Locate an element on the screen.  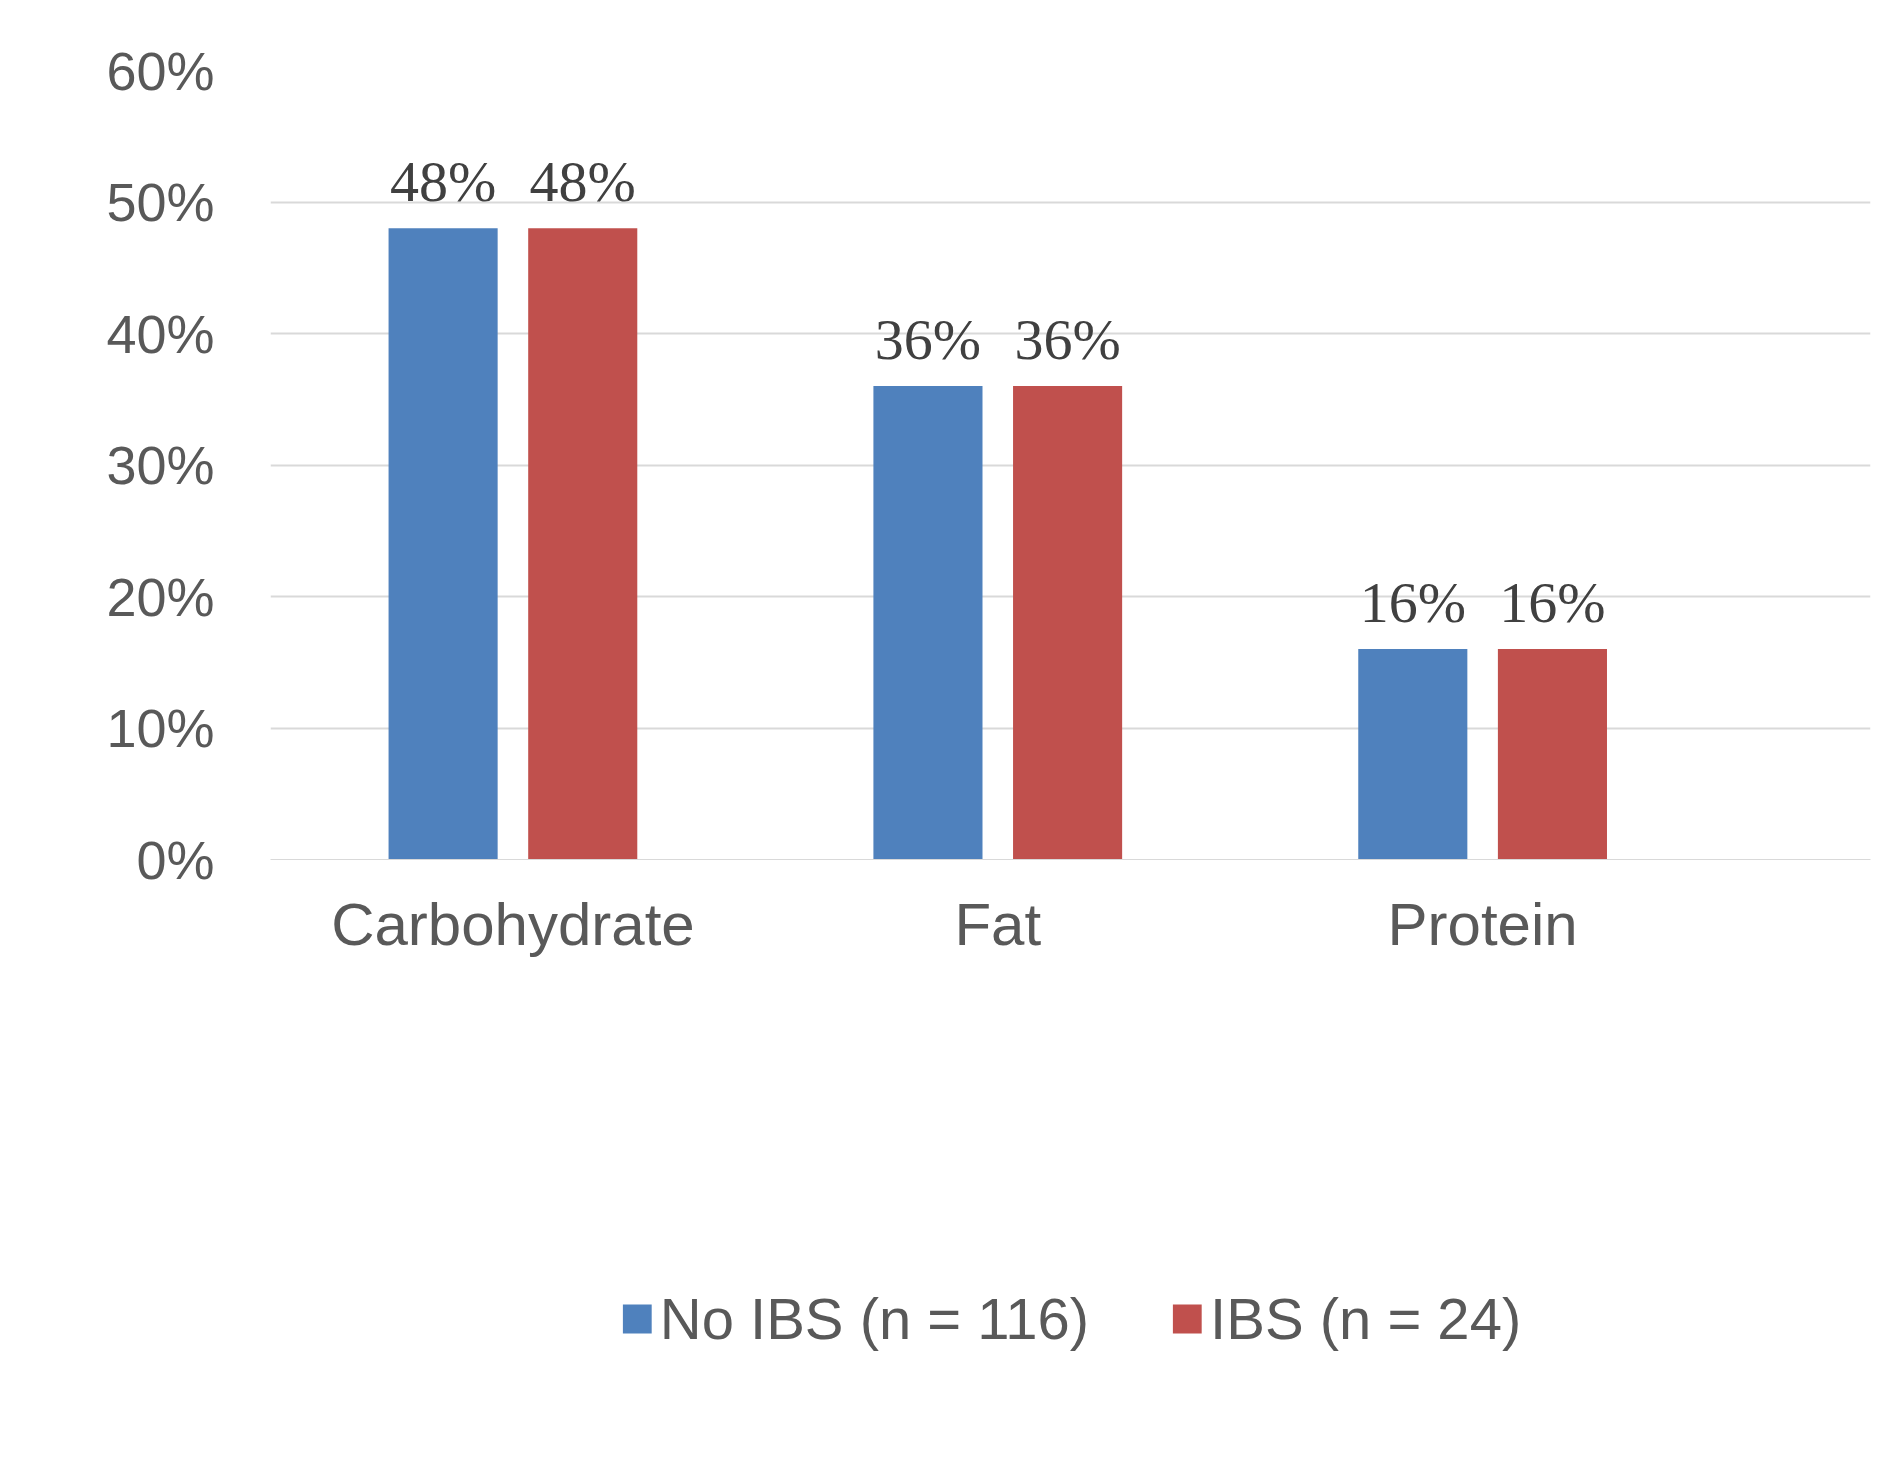
y-tick-label: 20% is located at coordinates (160, 596).